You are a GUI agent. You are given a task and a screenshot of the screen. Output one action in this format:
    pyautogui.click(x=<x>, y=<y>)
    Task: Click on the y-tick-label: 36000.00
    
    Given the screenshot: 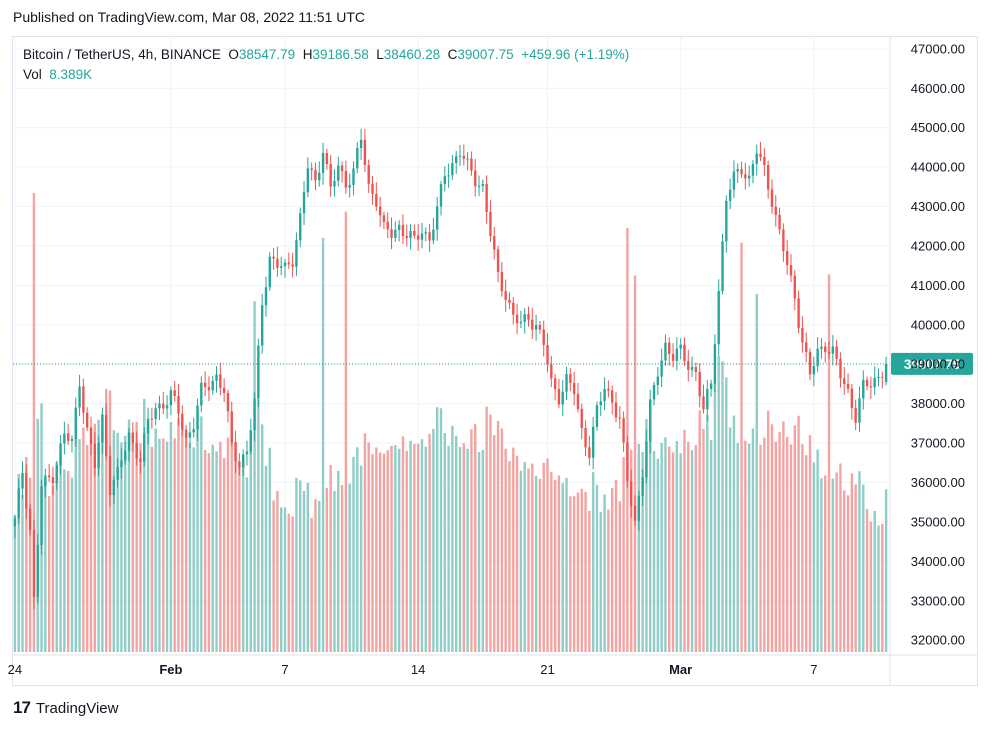 What is the action you would take?
    pyautogui.click(x=938, y=482)
    